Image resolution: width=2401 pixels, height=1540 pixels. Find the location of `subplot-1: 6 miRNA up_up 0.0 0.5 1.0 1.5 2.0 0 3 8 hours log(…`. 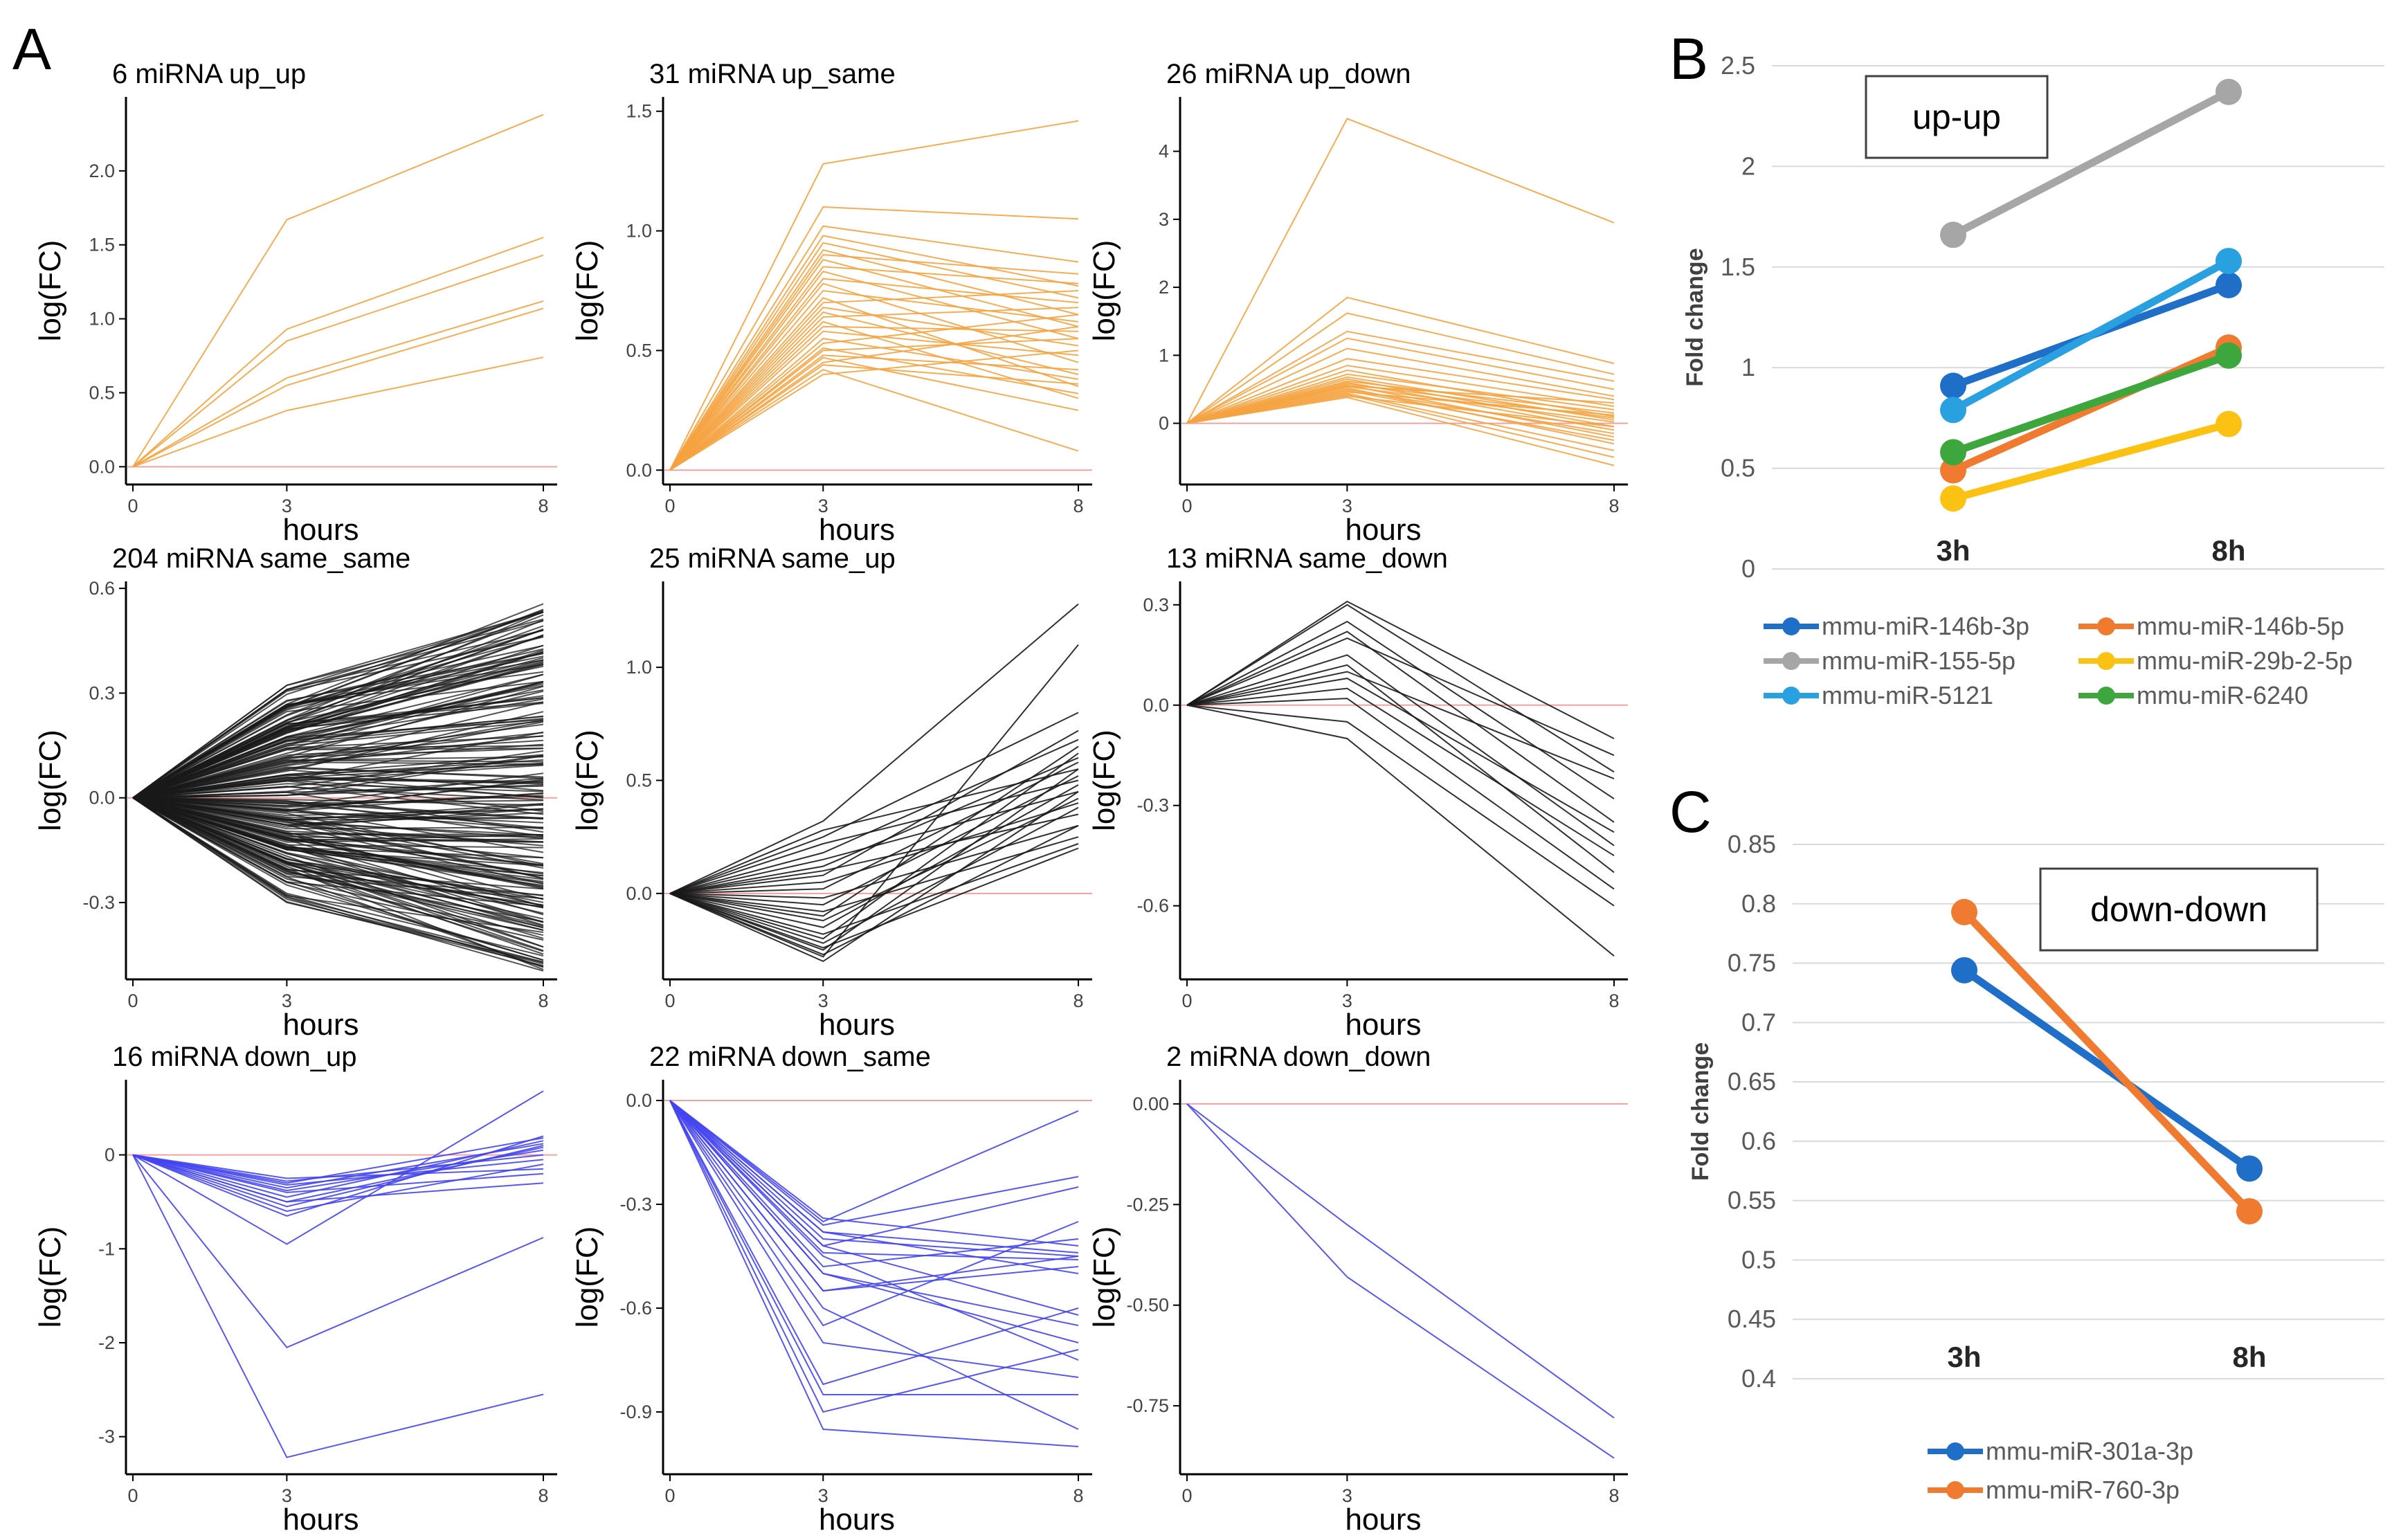

subplot-1: 6 miRNA up_up 0.0 0.5 1.0 1.5 2.0 0 3 8 hours log(… is located at coordinates (295, 303).